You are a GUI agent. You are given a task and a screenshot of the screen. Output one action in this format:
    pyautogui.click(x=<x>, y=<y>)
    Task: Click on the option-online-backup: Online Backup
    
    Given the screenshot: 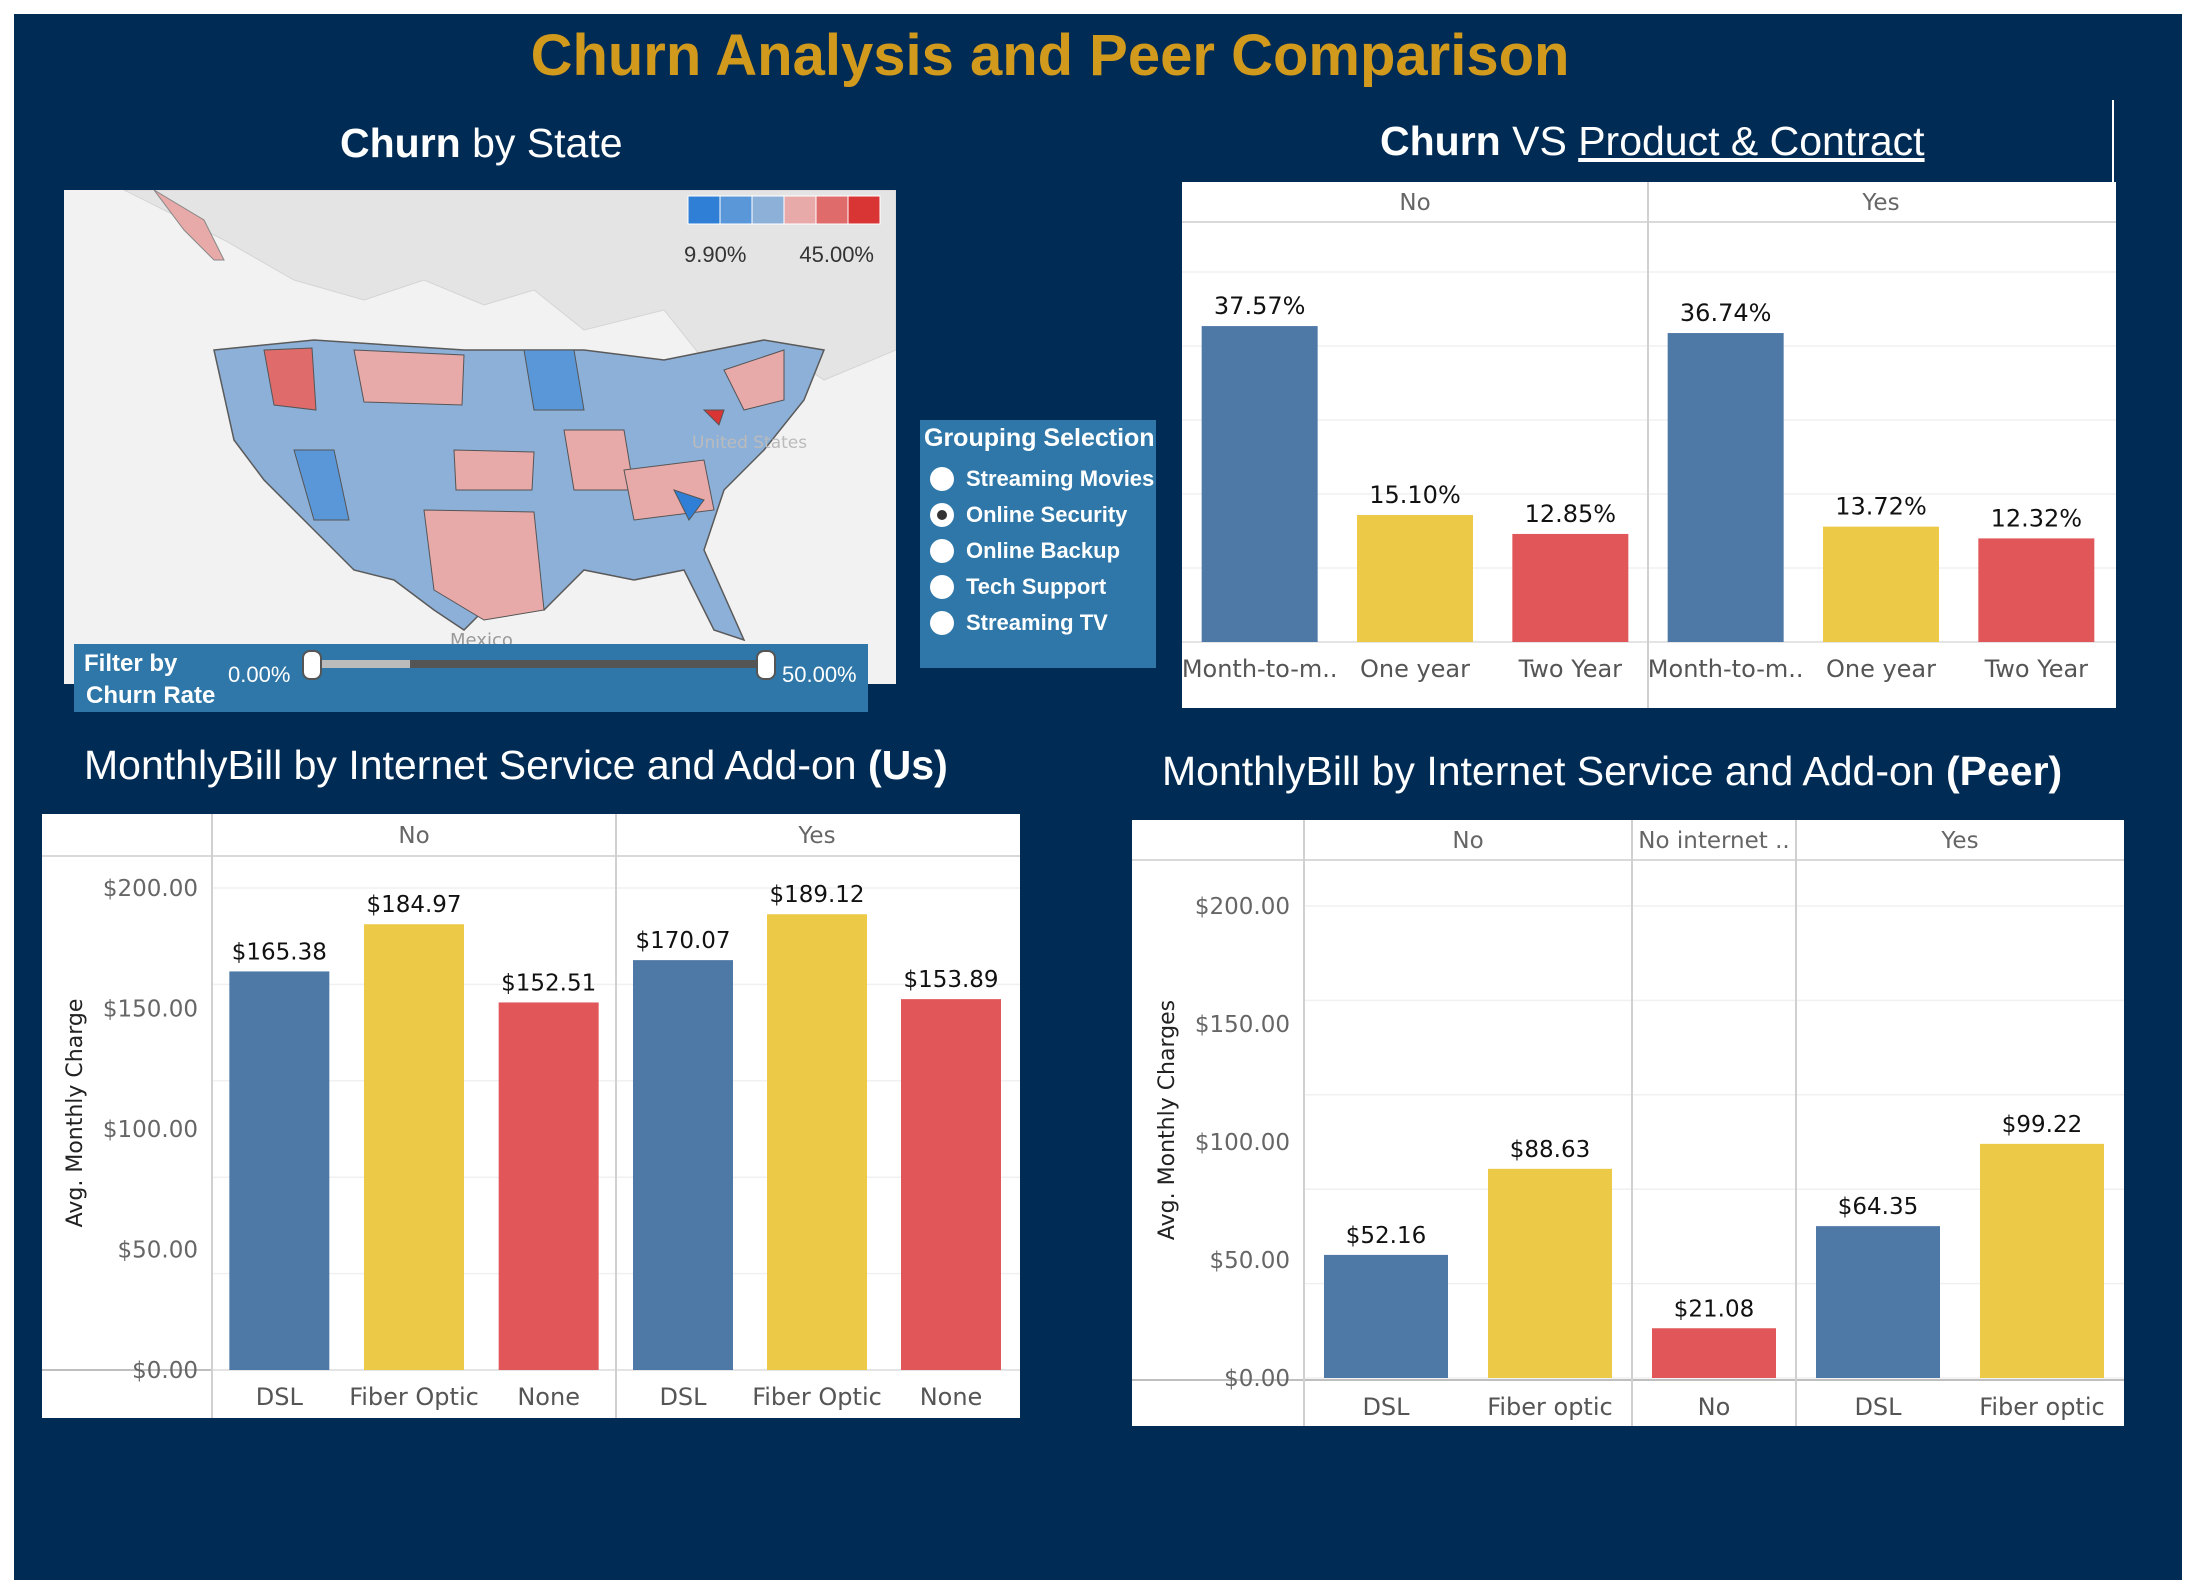 What is the action you would take?
    pyautogui.click(x=1025, y=551)
    